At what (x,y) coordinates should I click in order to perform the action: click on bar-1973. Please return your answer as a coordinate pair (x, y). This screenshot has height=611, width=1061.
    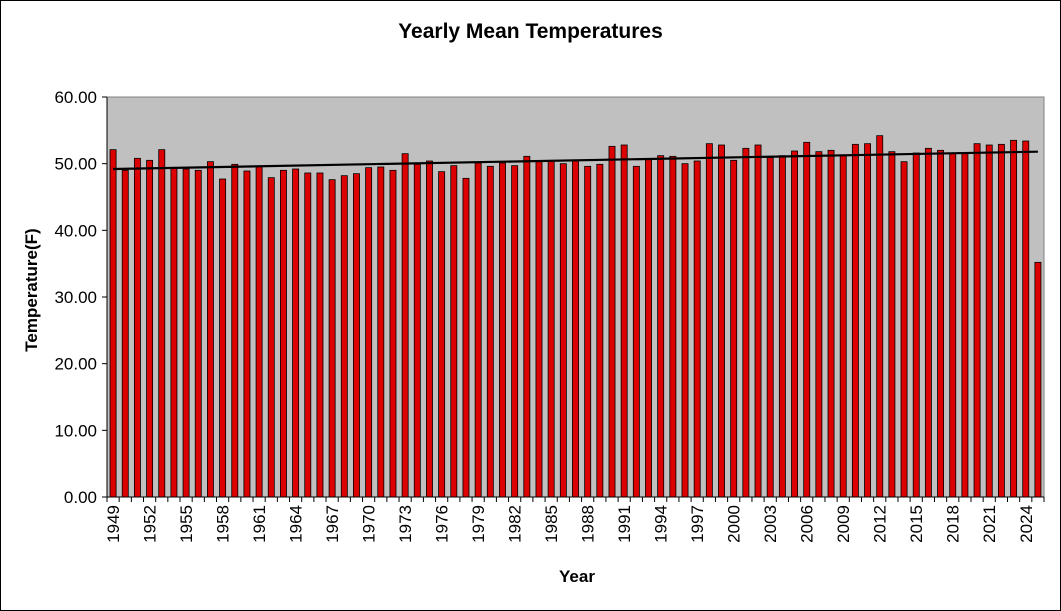
    Looking at the image, I should click on (405, 325).